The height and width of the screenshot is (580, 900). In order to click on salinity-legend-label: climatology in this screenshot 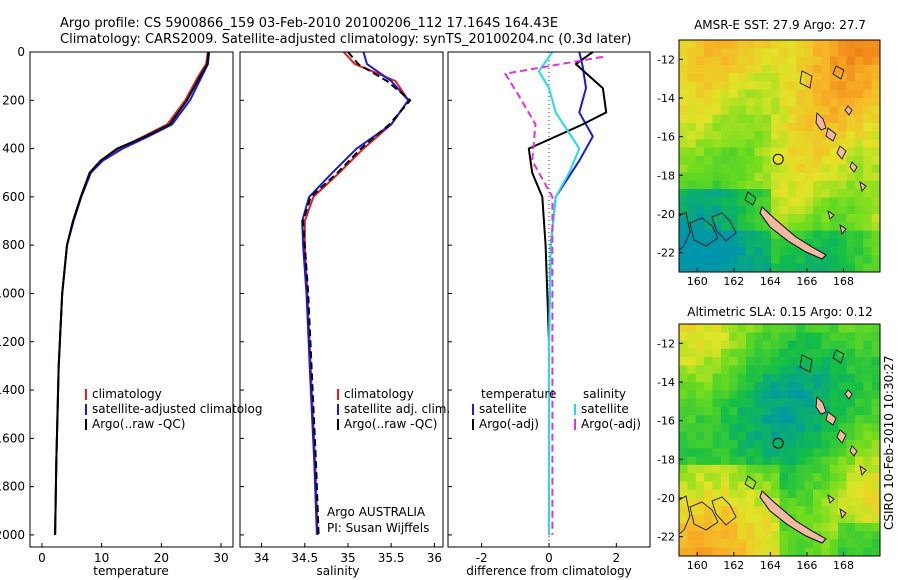, I will do `click(379, 394)`.